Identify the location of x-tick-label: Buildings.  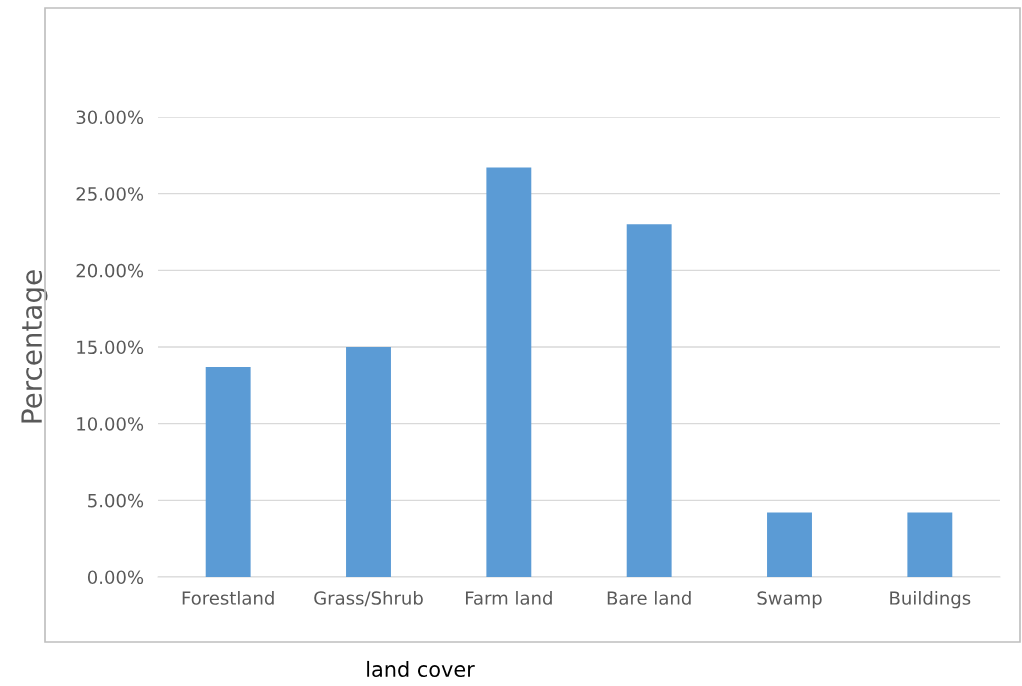
(930, 599).